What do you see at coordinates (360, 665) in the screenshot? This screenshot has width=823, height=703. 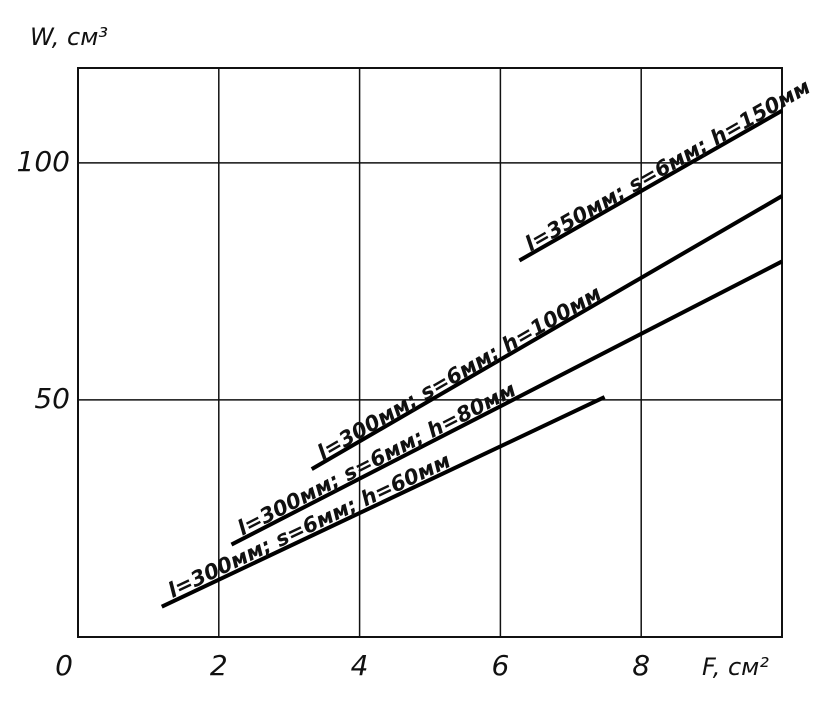 I see `x-tick-label: 4` at bounding box center [360, 665].